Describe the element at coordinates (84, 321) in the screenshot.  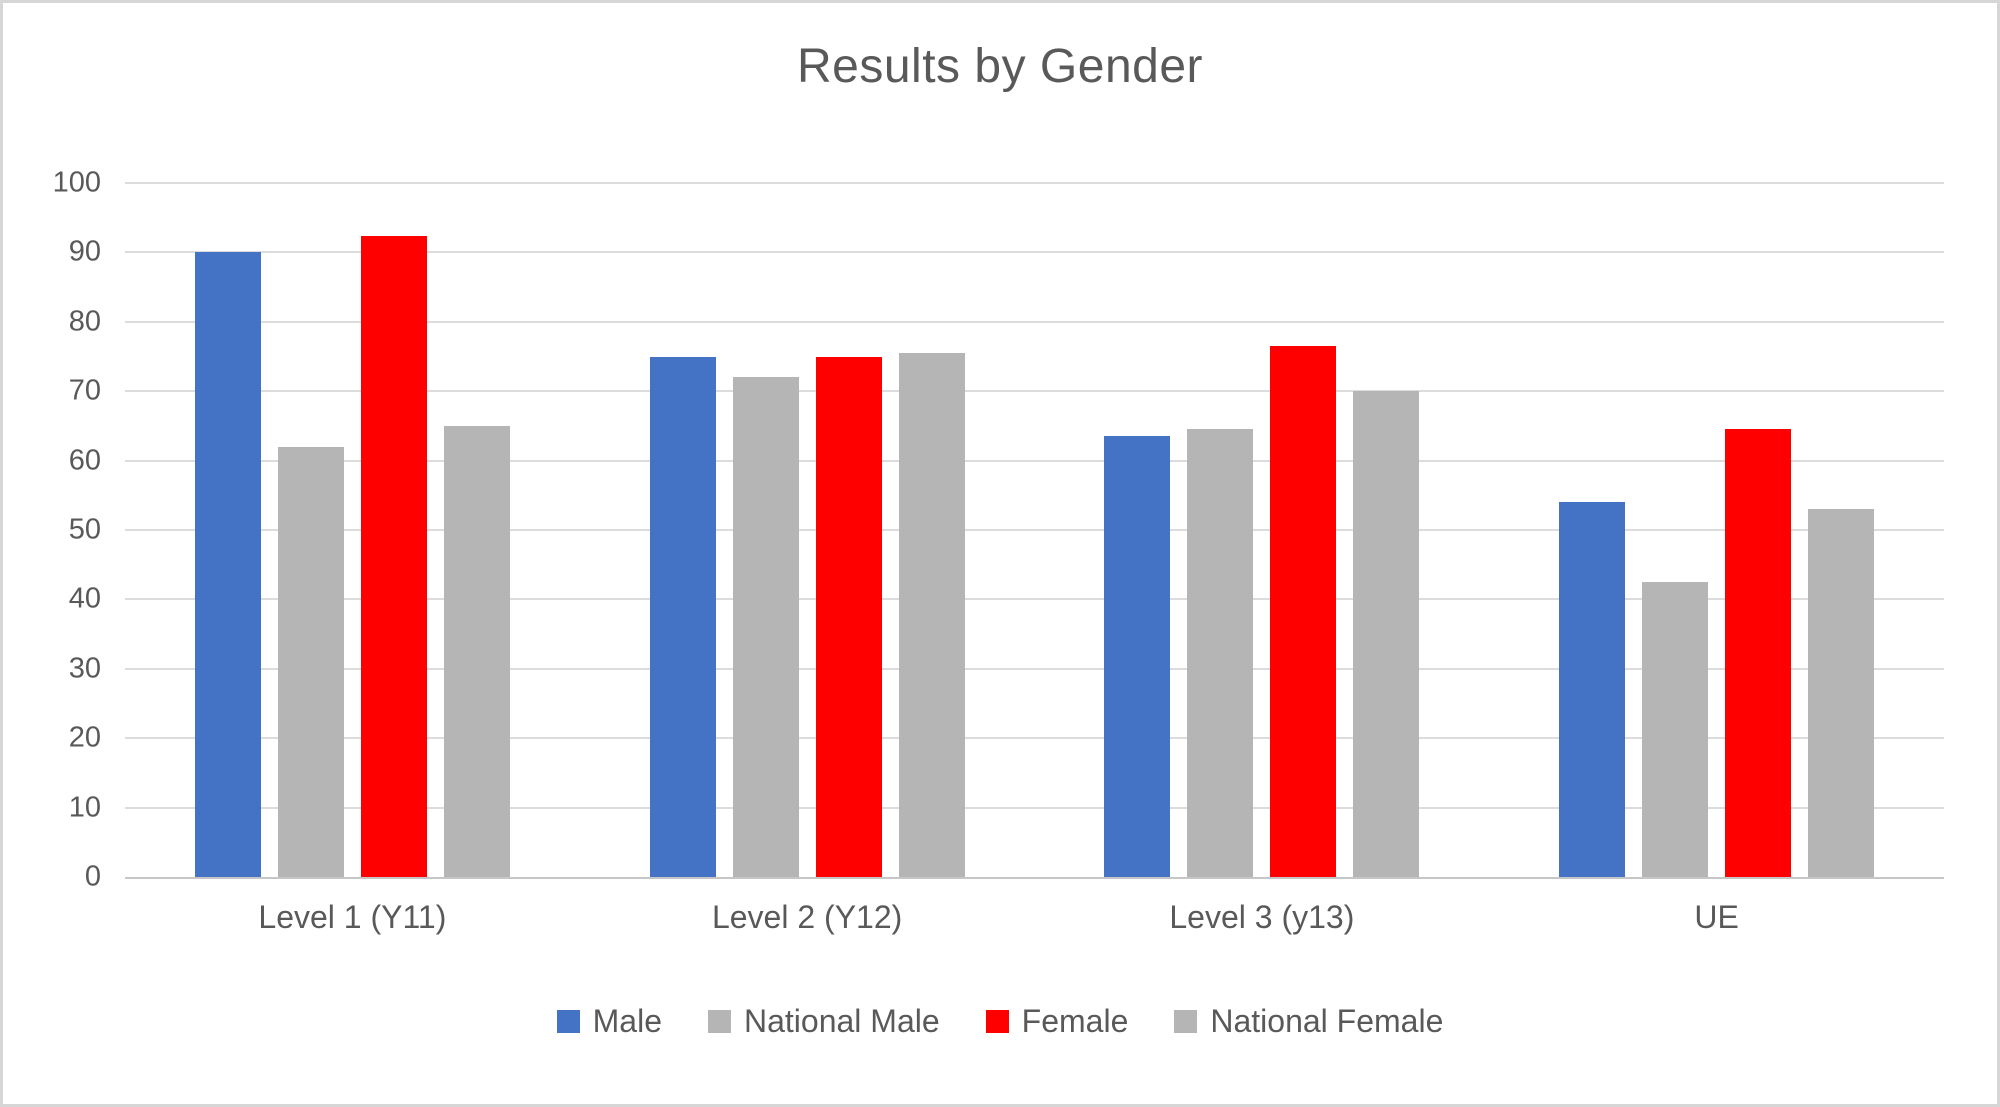
I see `y-tick-label: 80` at that location.